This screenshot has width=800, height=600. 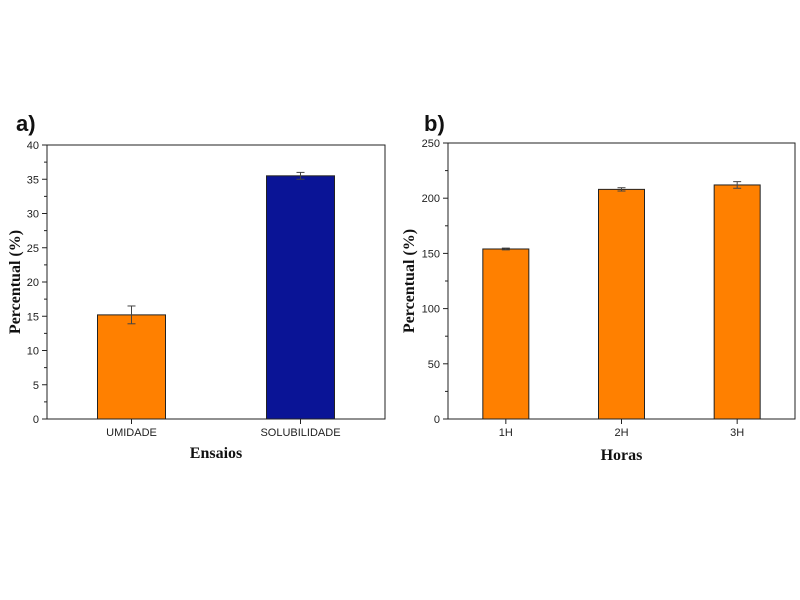 I want to click on y-tick-label: 250, so click(x=431, y=144).